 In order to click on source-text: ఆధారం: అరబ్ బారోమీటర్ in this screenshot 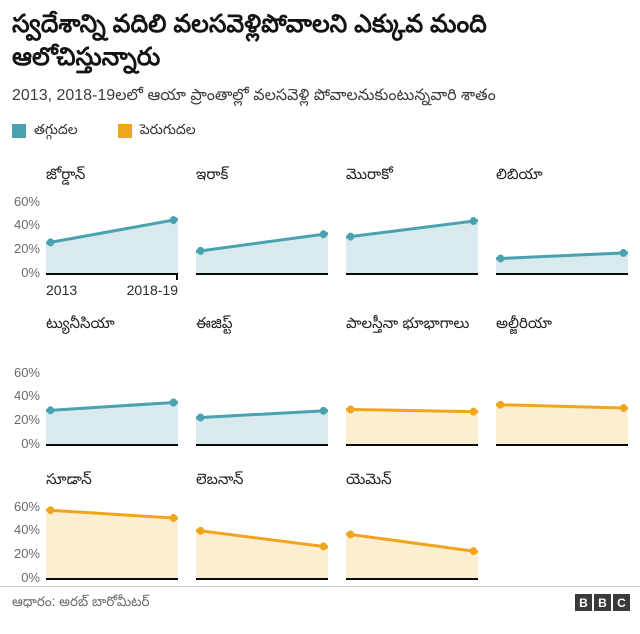, I will do `click(81, 602)`.